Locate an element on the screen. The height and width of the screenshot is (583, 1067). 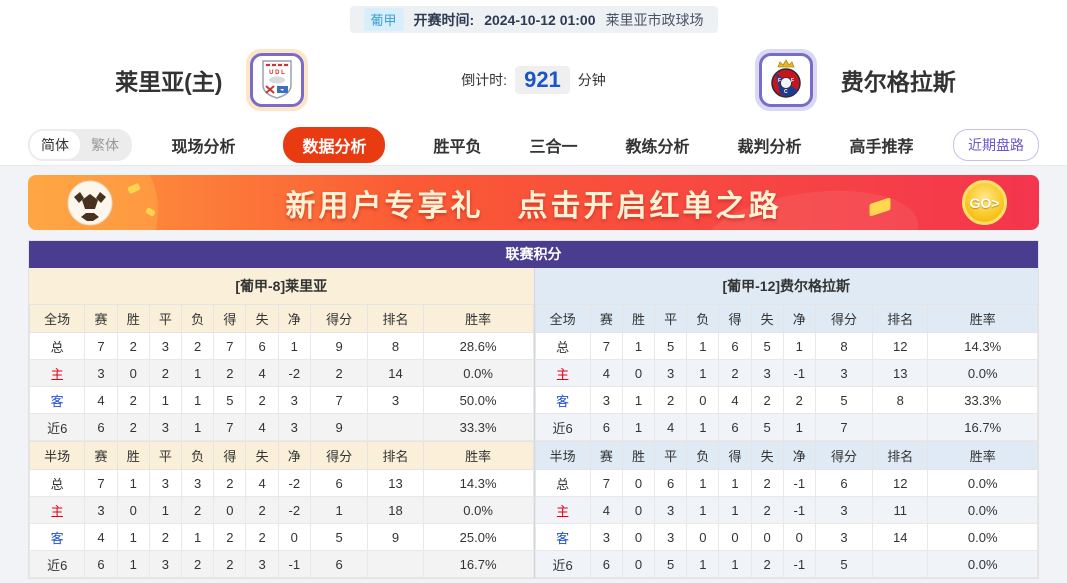
language-toggle: 简体 繁体 is located at coordinates (80, 144).